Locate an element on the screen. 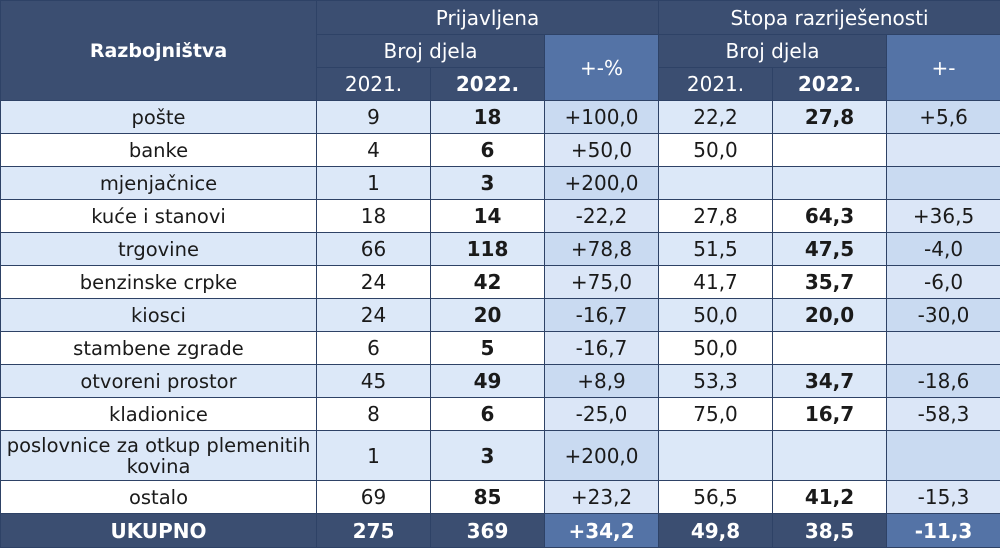  row-reported-2022: 49 is located at coordinates (487, 381).